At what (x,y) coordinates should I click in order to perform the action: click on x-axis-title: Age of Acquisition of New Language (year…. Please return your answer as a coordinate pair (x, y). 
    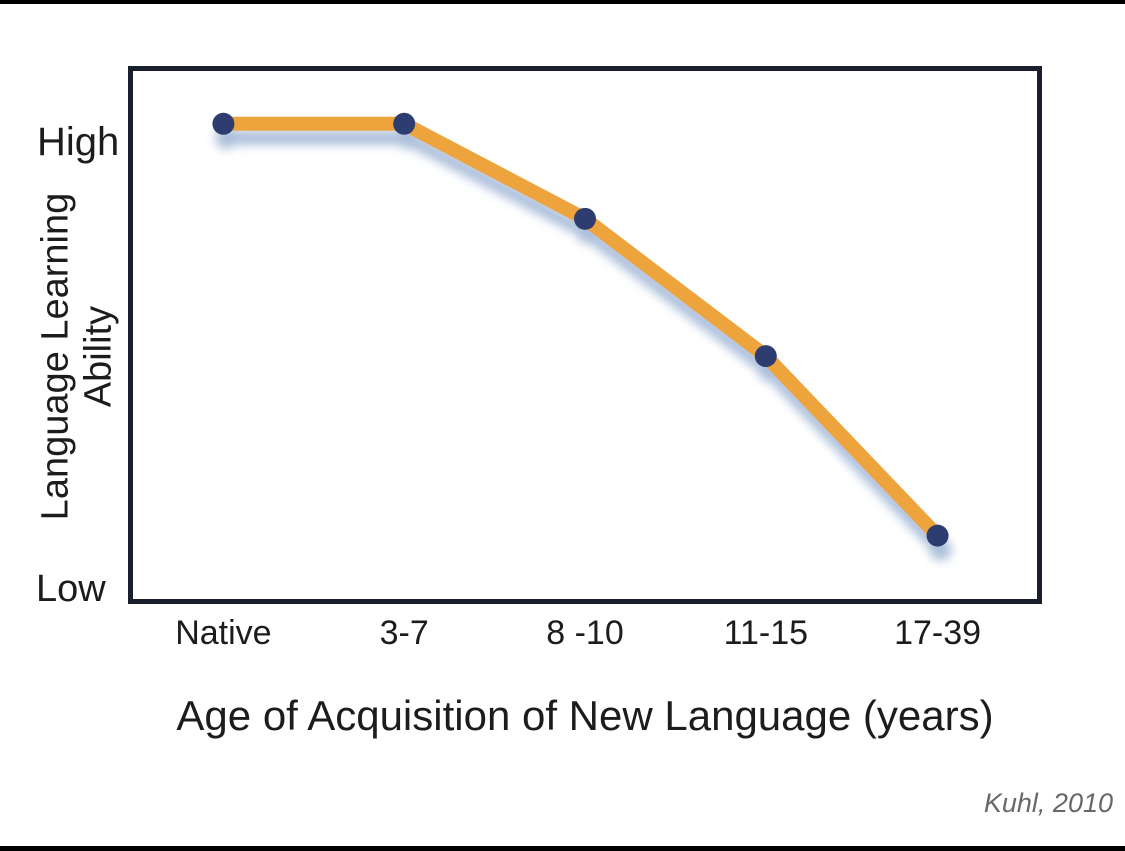
    Looking at the image, I should click on (585, 715).